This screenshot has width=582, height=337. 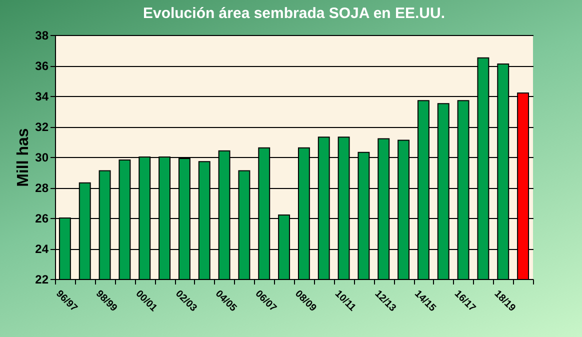 I want to click on y-tick-label: 28, so click(x=42, y=188).